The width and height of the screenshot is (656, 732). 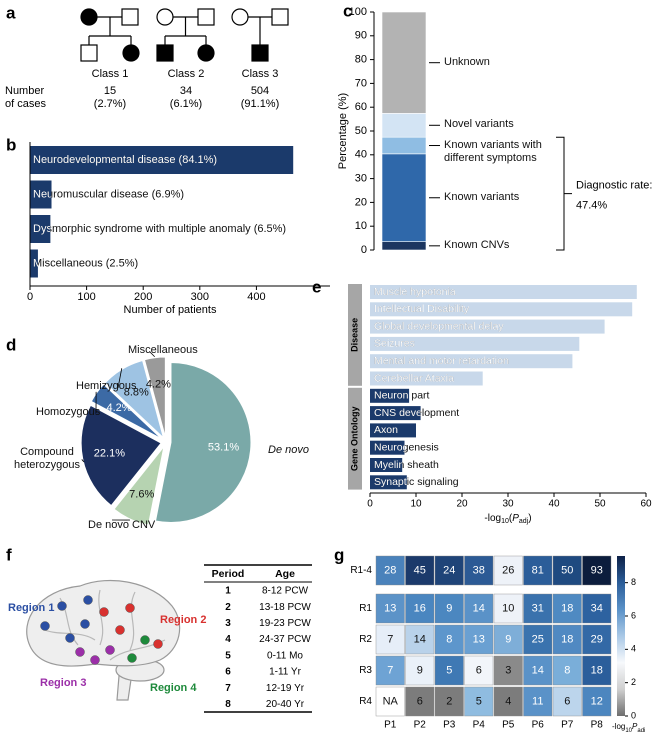 What do you see at coordinates (228, 688) in the screenshot?
I see `table-cell: 7` at bounding box center [228, 688].